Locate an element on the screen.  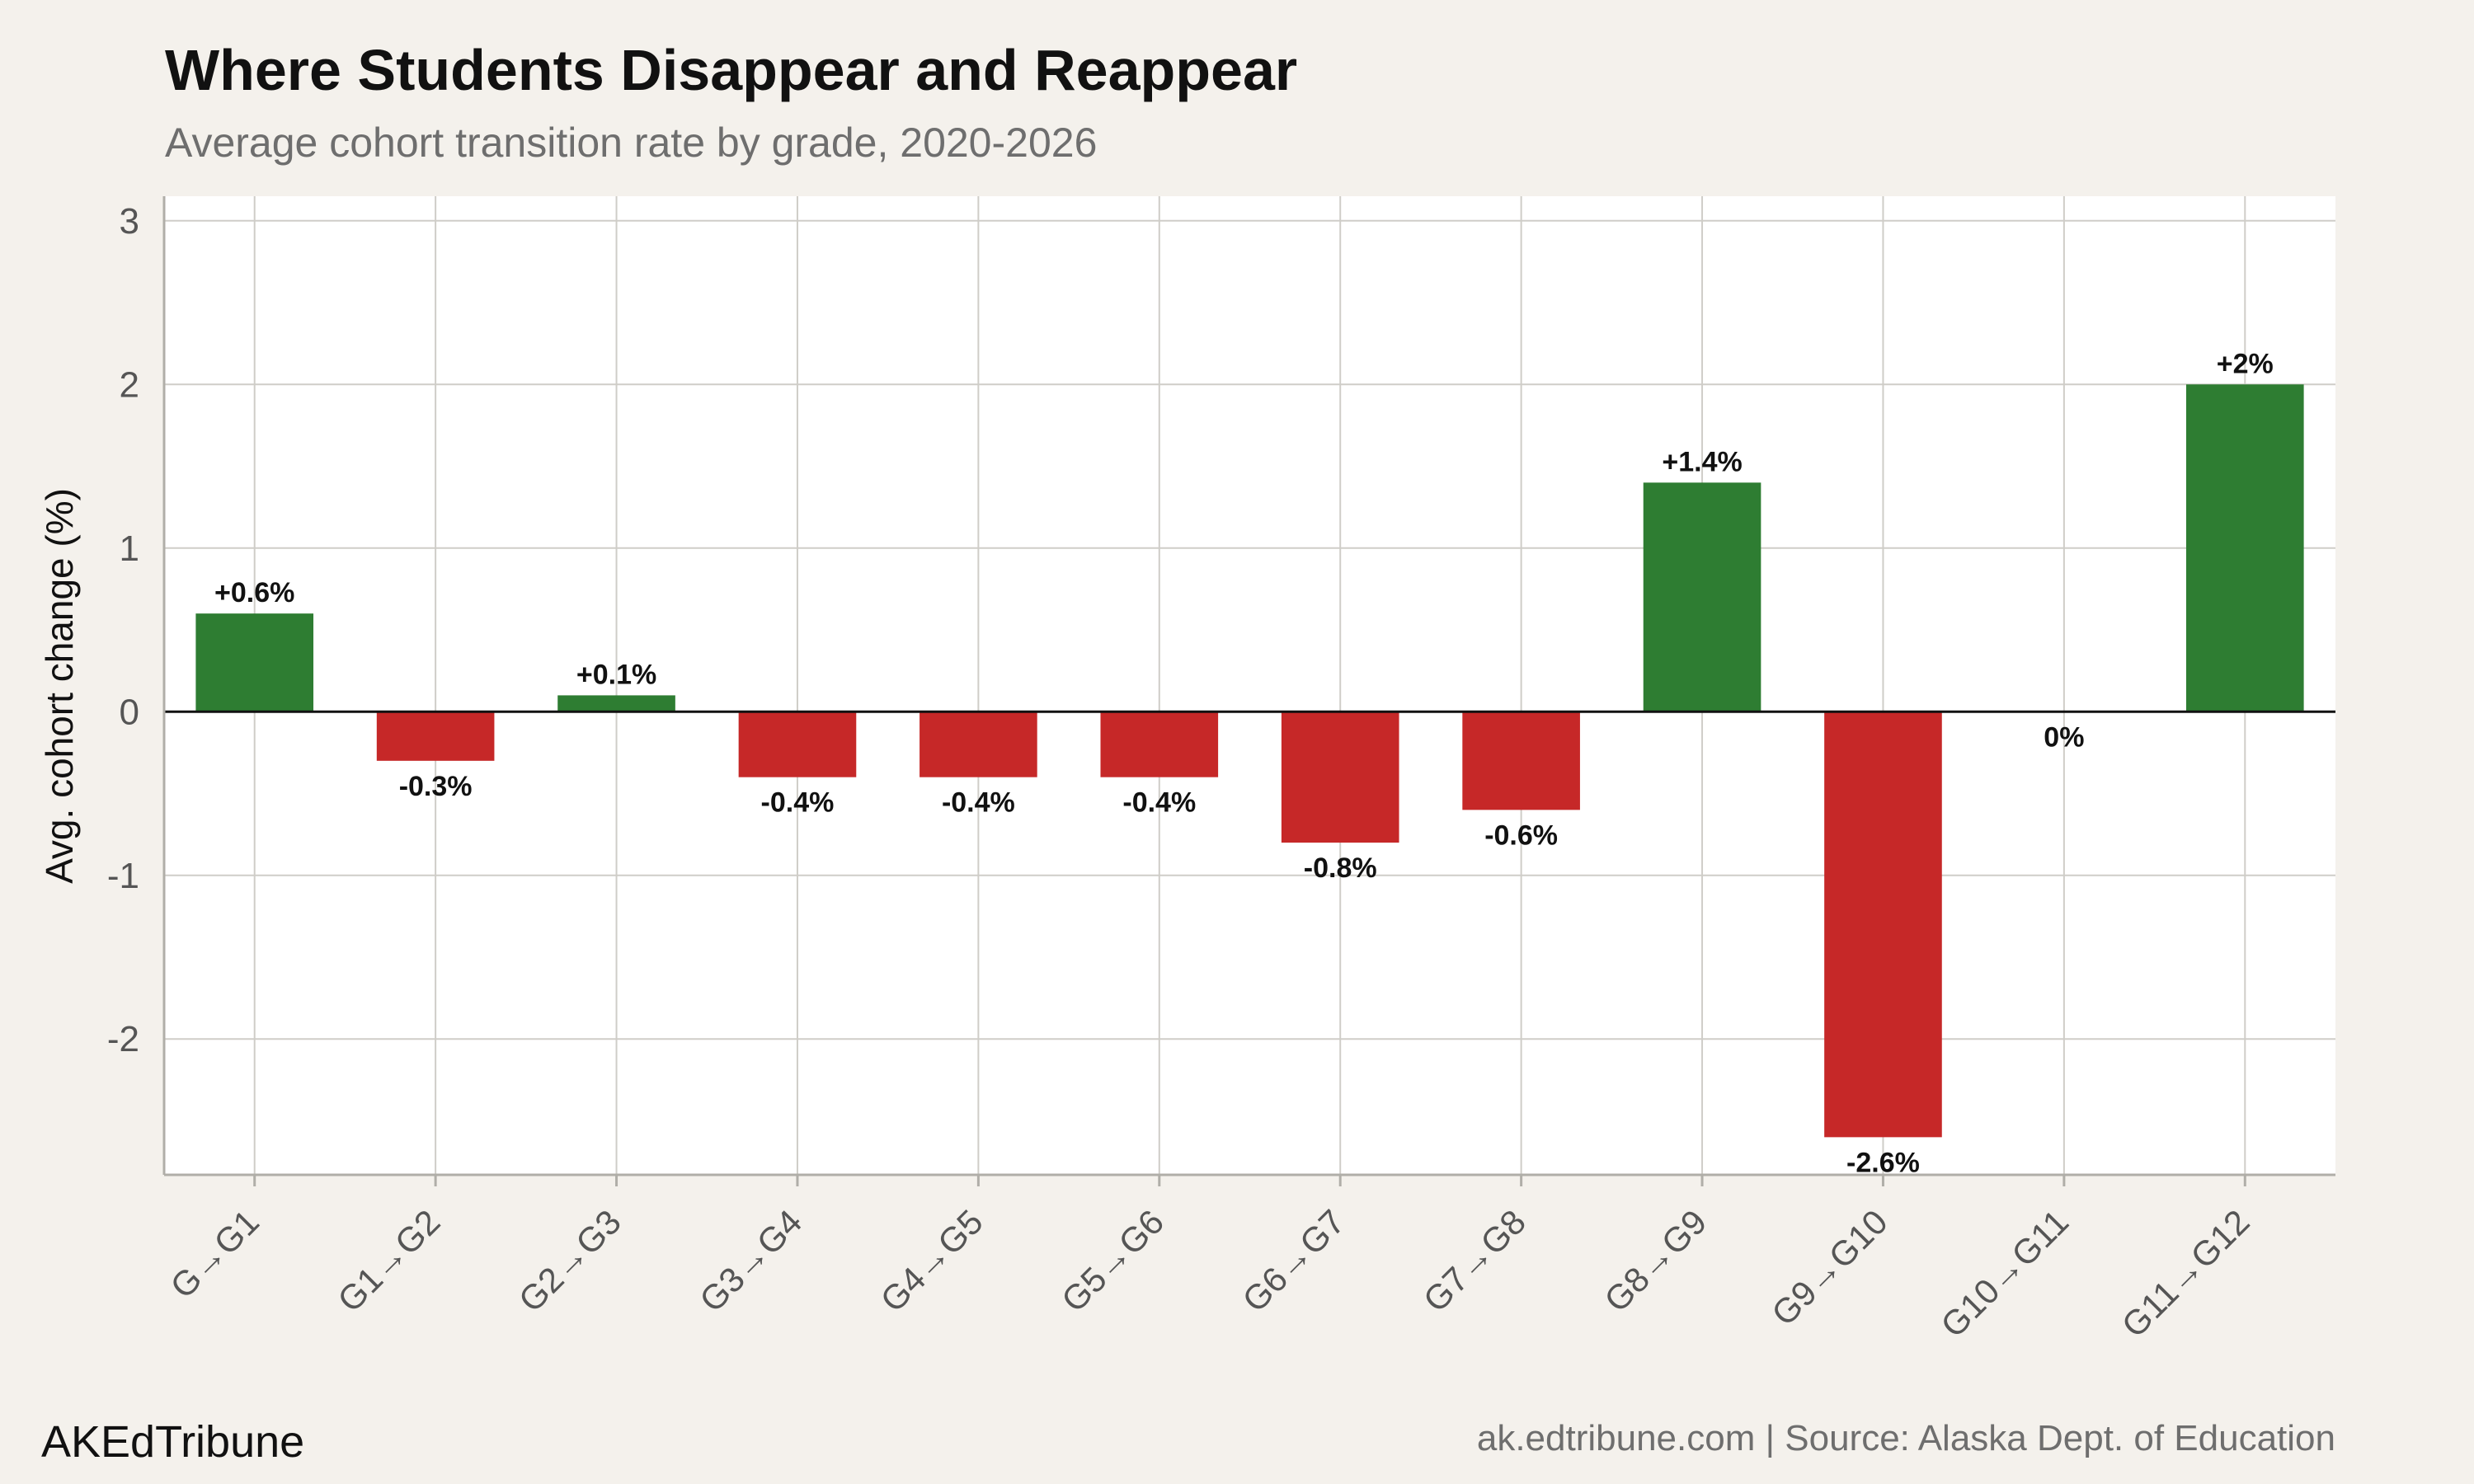
bar-value-label: -0.3% is located at coordinates (436, 786).